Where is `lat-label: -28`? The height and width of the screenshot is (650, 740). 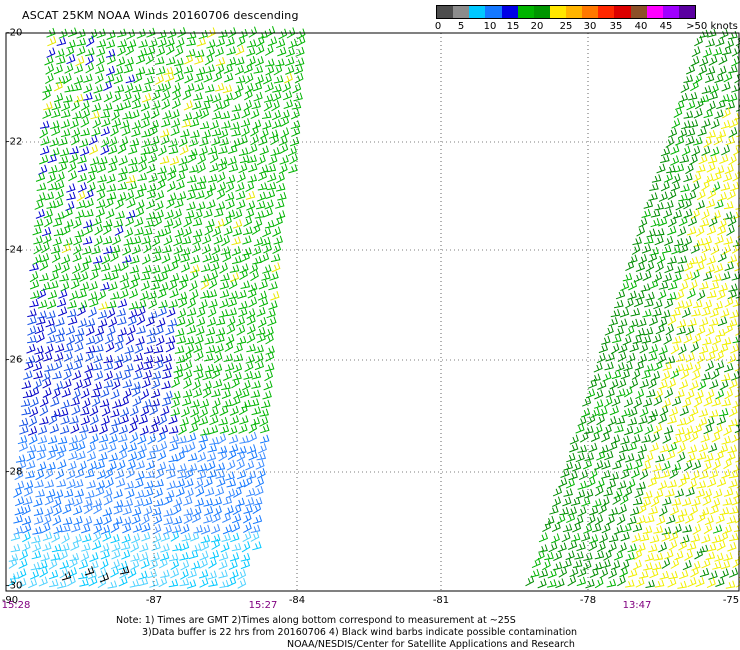 lat-label: -28 is located at coordinates (14, 472).